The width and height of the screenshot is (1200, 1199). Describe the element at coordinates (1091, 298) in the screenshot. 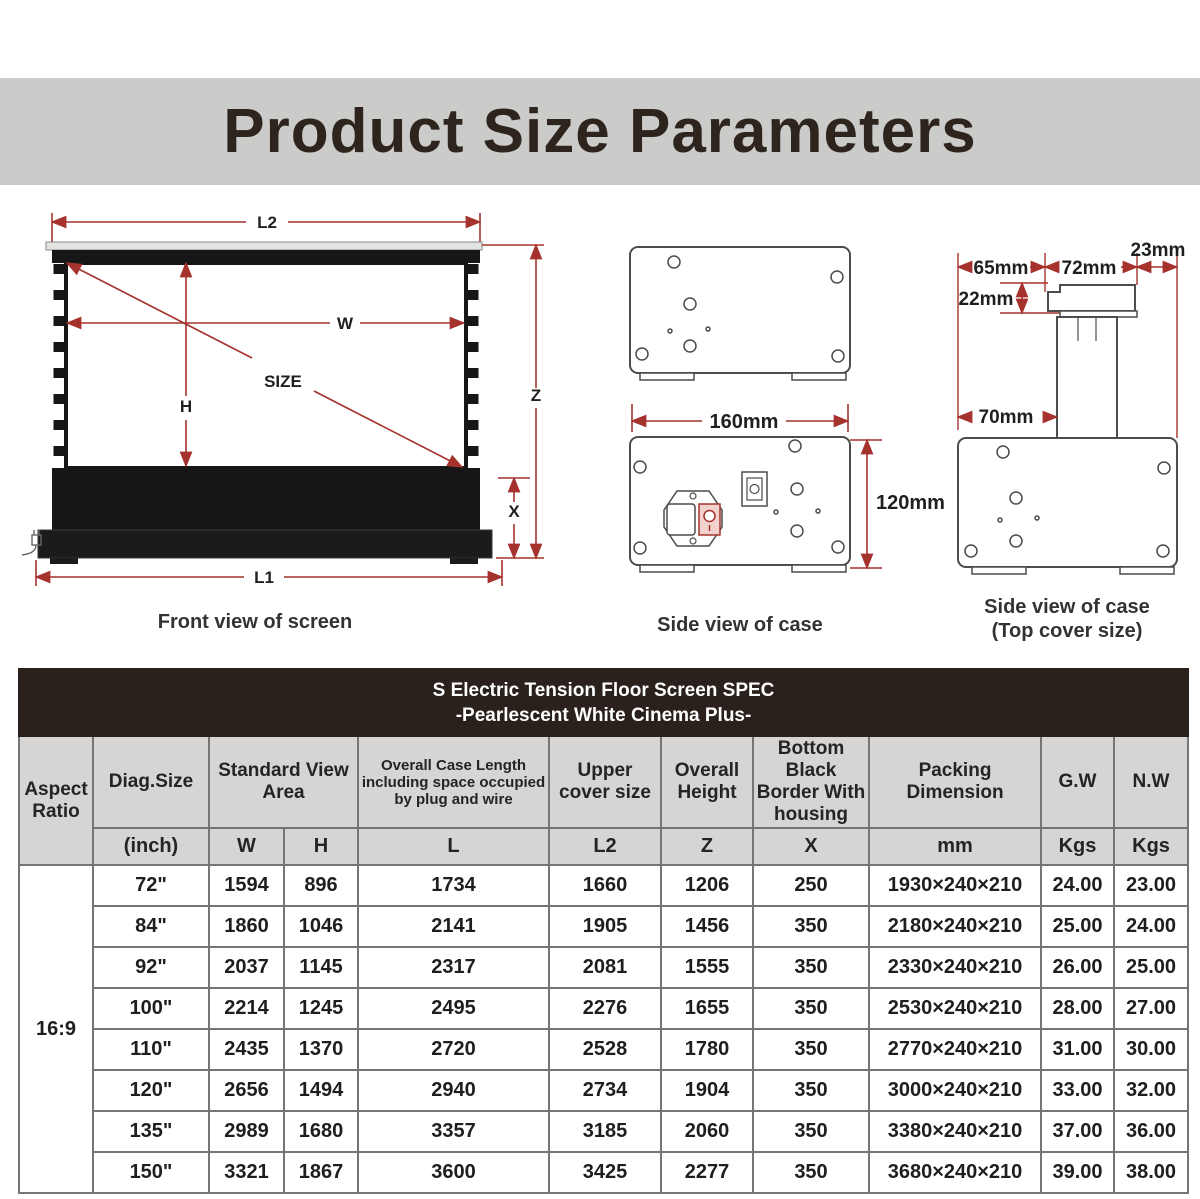

I see `top-cover-profile` at that location.